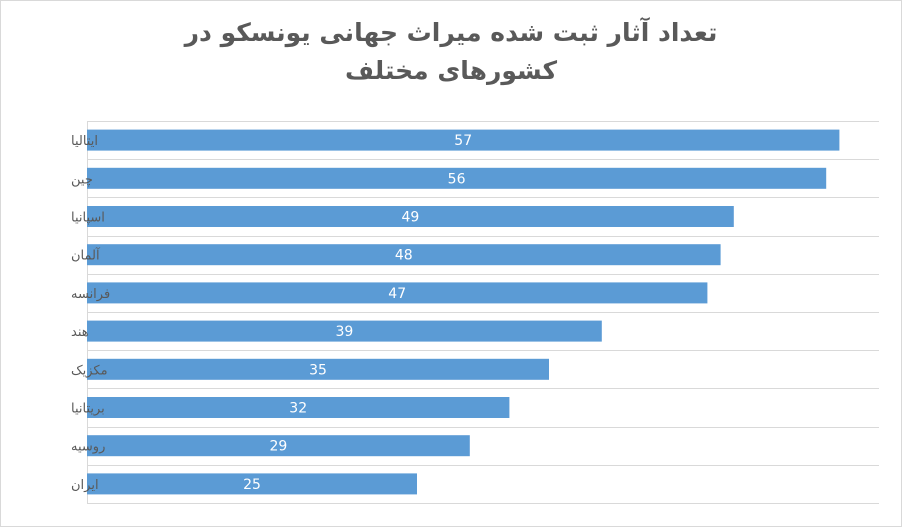 The width and height of the screenshot is (902, 527). I want to click on data-label: 29, so click(278, 447).